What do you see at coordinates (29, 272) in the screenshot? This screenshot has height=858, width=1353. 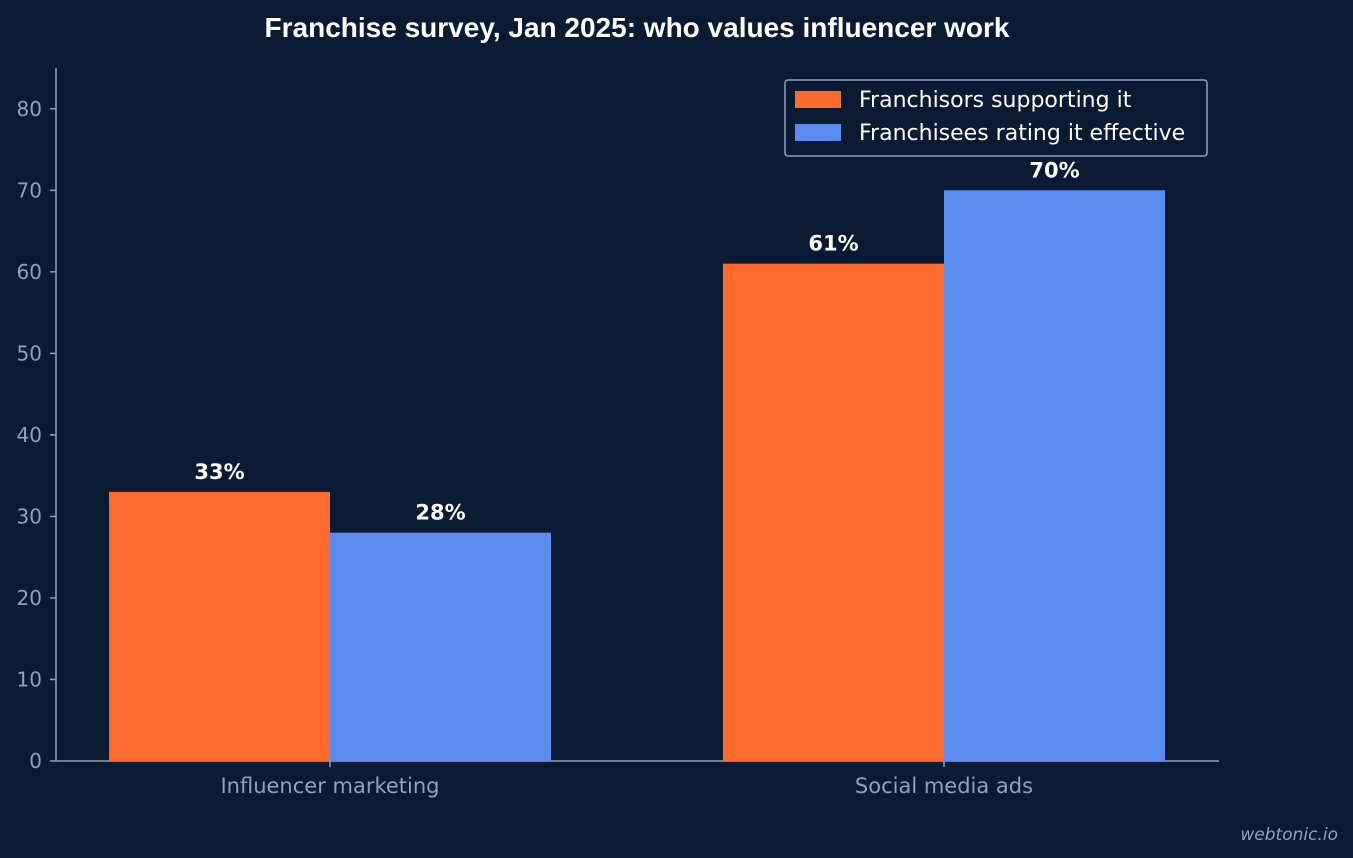 I see `y-tick-label: 60` at bounding box center [29, 272].